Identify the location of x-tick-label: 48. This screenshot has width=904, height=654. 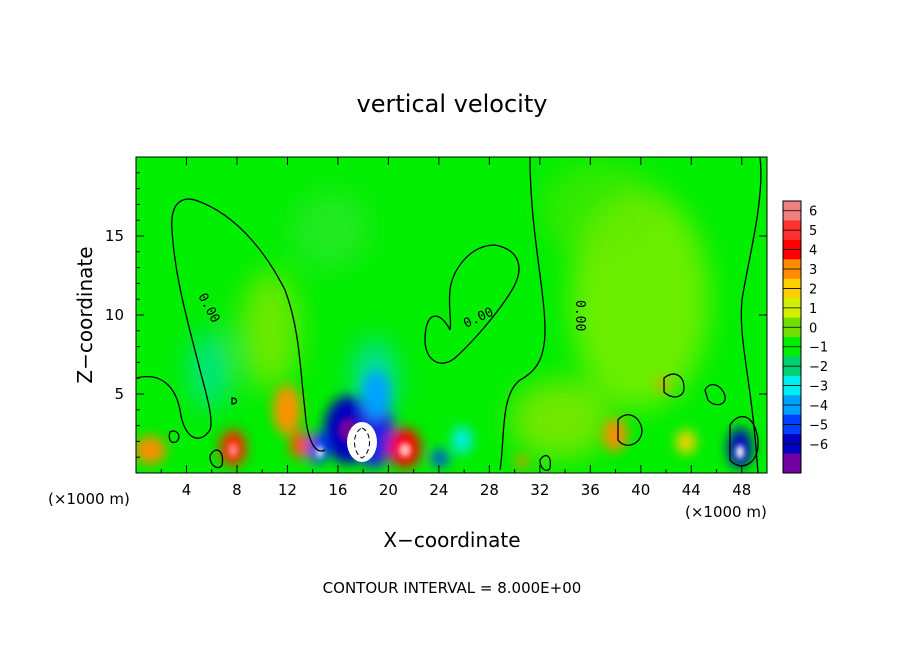
(741, 490).